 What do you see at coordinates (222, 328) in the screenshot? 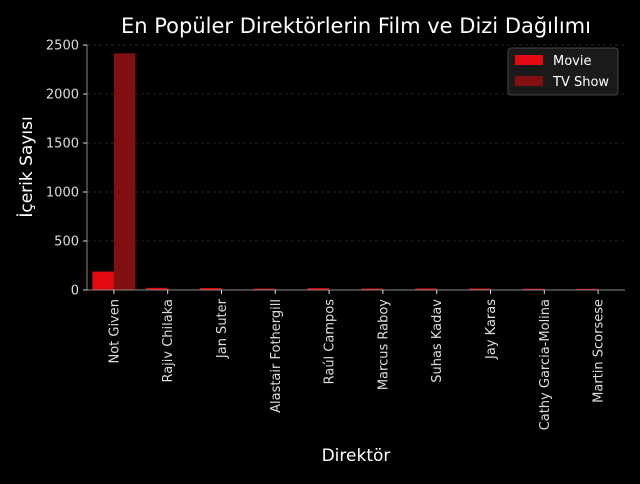
I see `x-tick-label: Jan Suter` at bounding box center [222, 328].